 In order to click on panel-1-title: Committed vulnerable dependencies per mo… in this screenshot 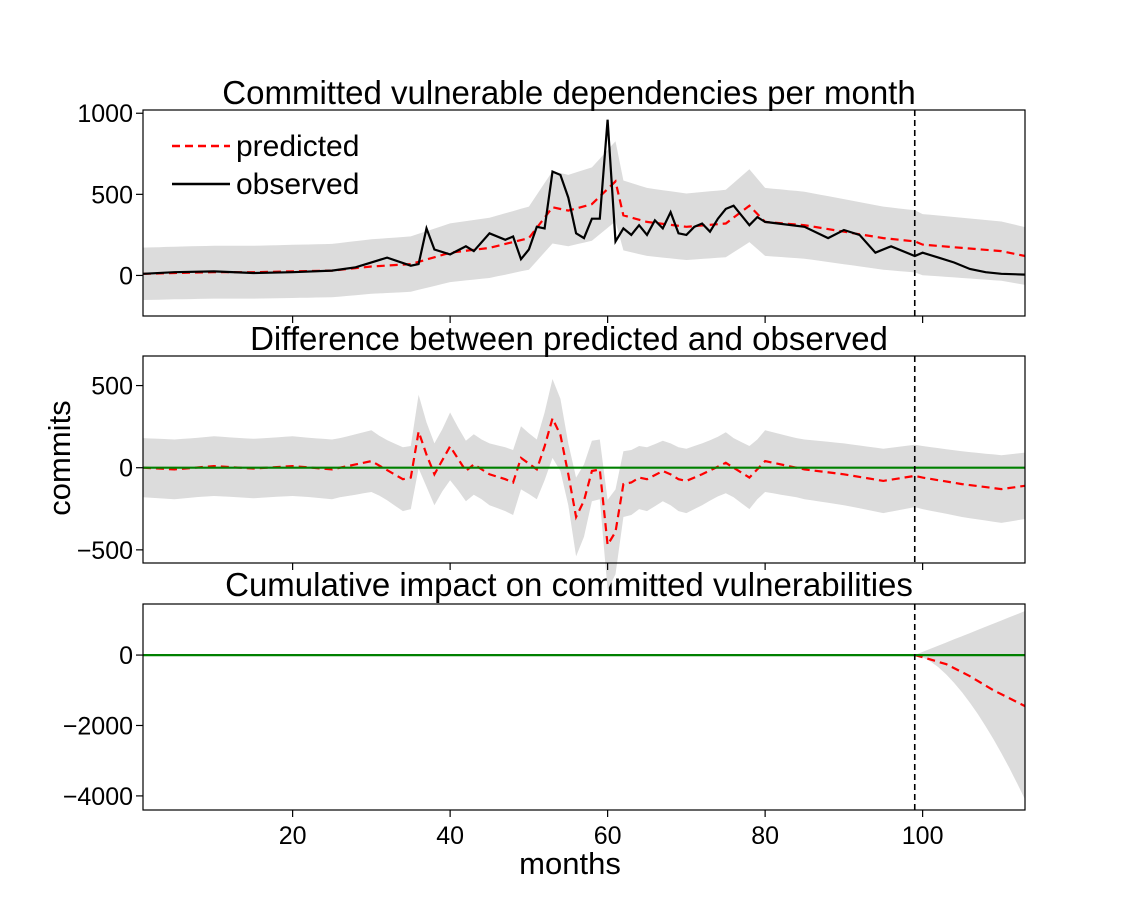, I will do `click(568, 92)`.